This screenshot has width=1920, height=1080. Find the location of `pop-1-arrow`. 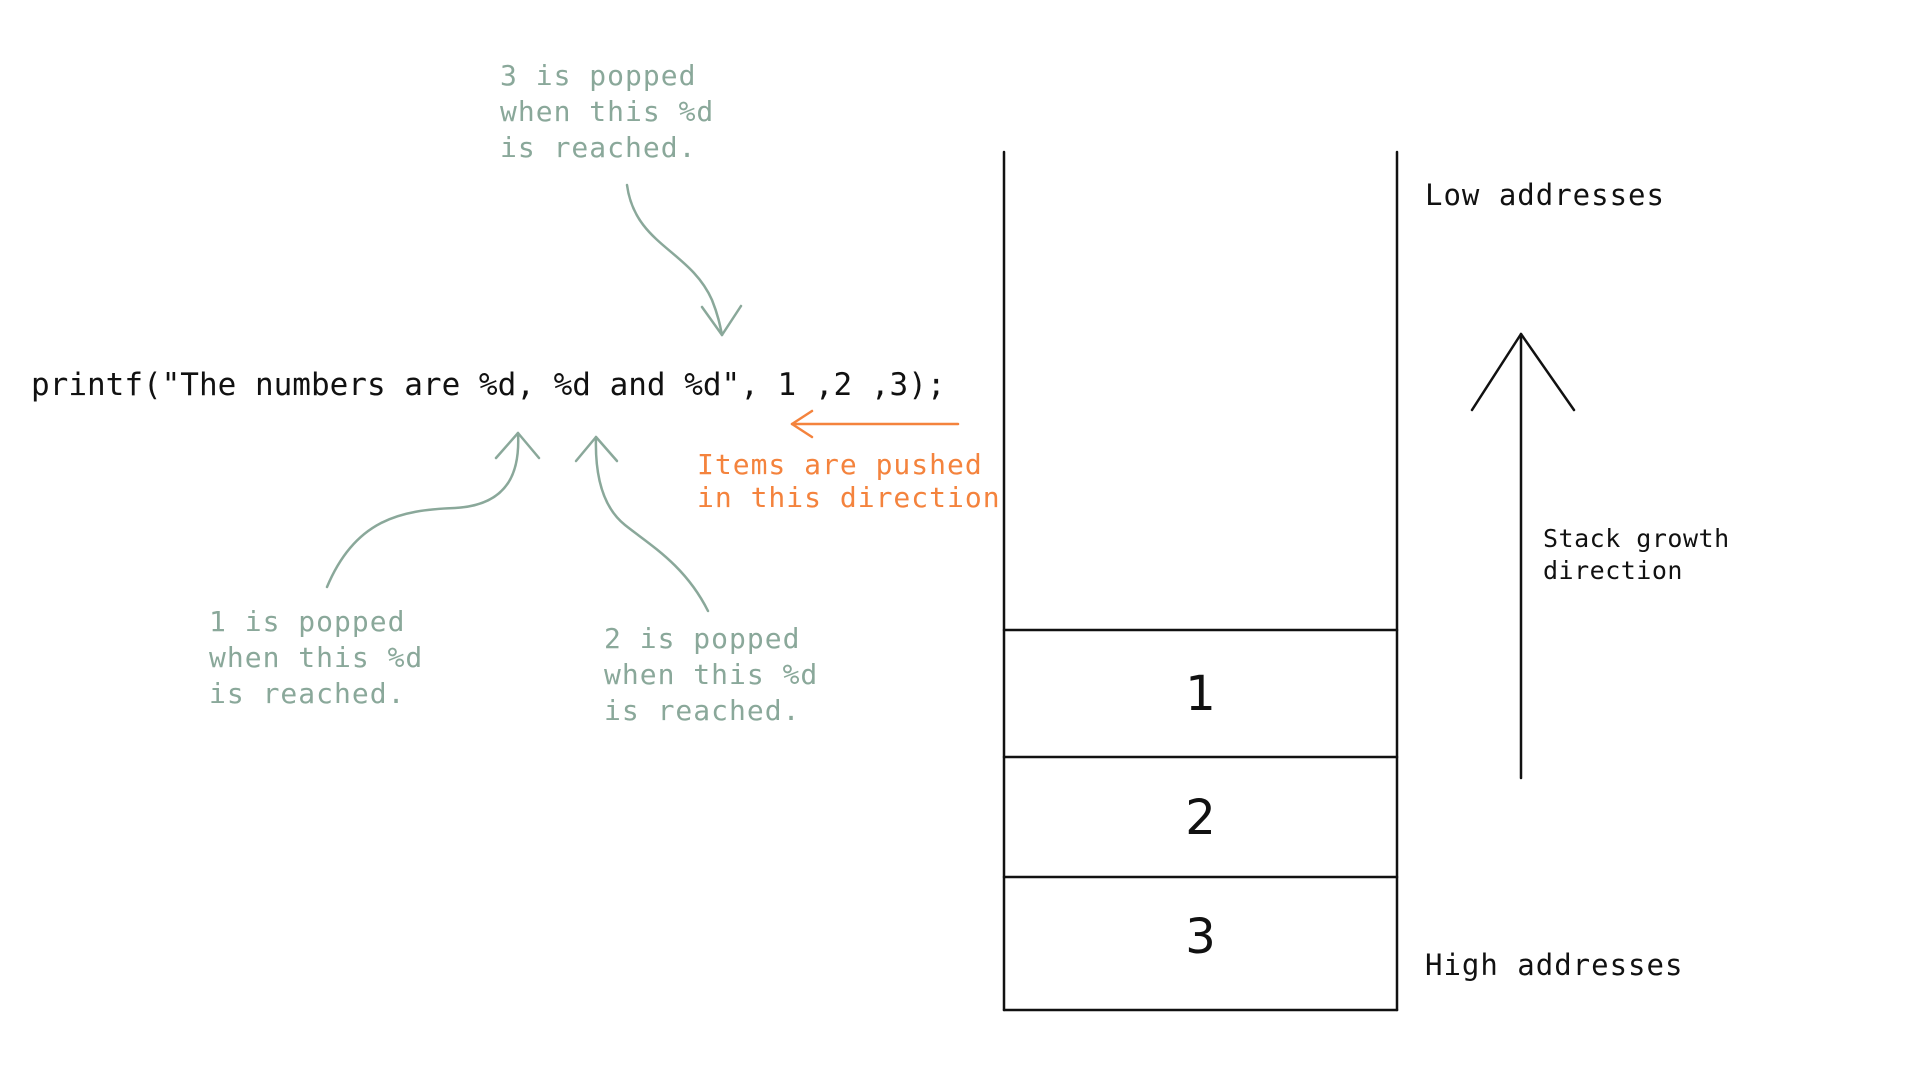

pop-1-arrow is located at coordinates (433, 510).